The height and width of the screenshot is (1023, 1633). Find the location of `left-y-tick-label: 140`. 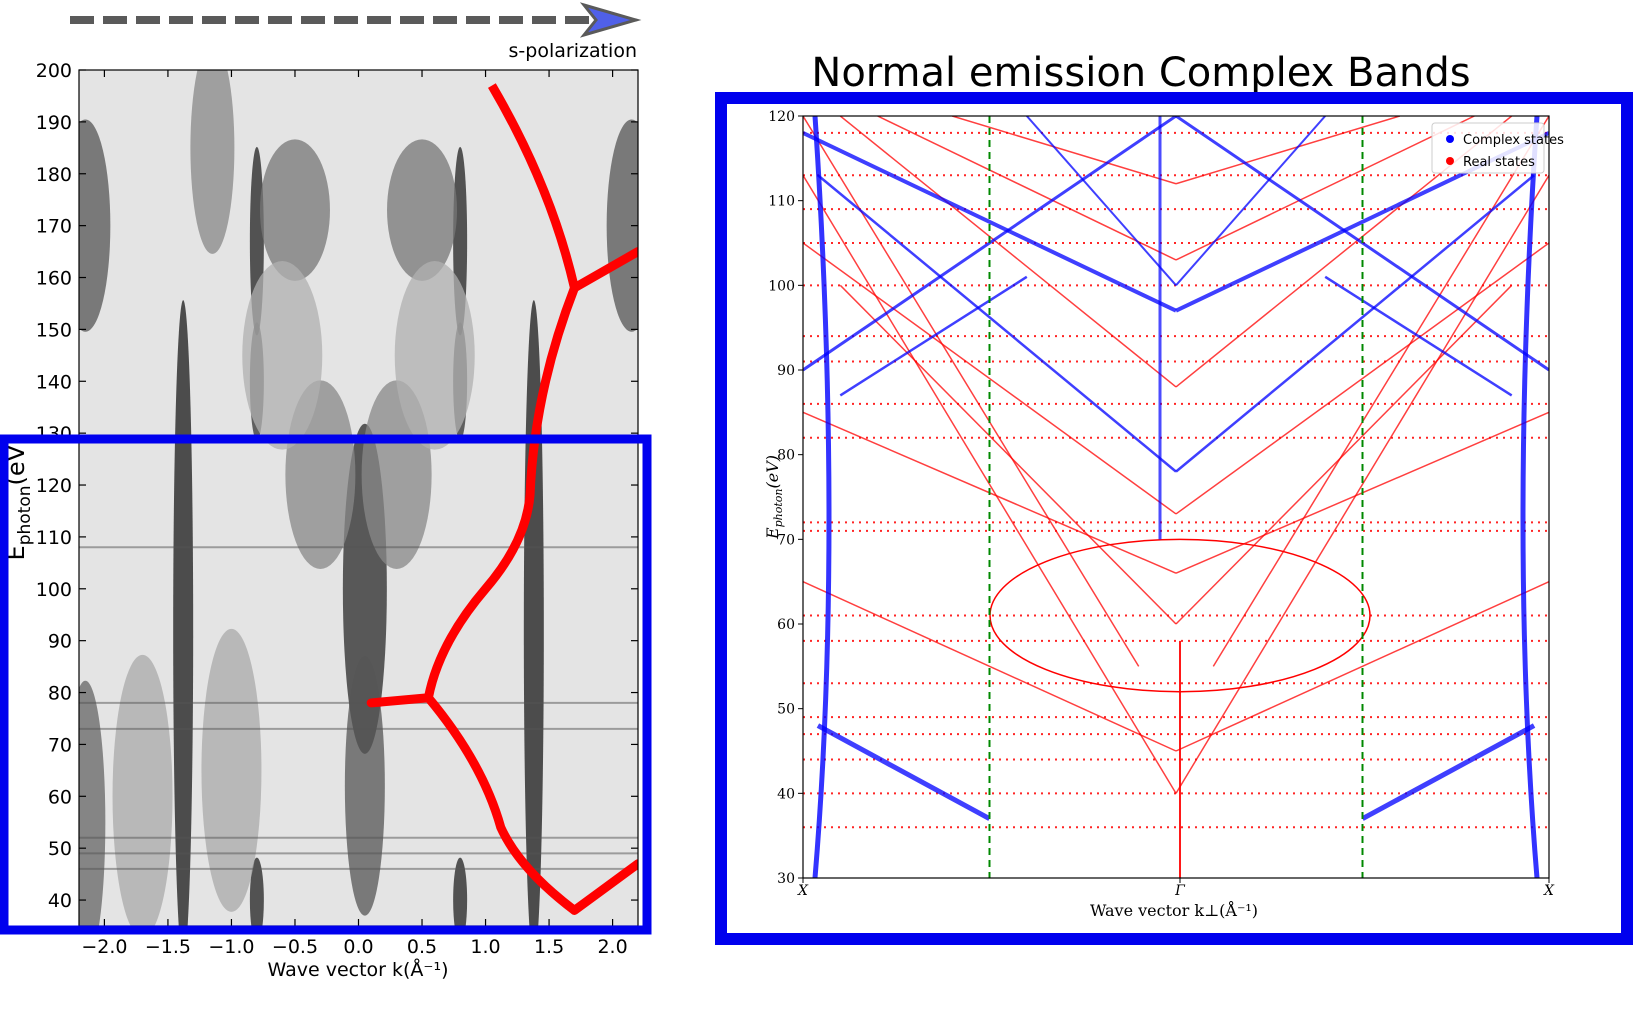

left-y-tick-label: 140 is located at coordinates (54, 382).